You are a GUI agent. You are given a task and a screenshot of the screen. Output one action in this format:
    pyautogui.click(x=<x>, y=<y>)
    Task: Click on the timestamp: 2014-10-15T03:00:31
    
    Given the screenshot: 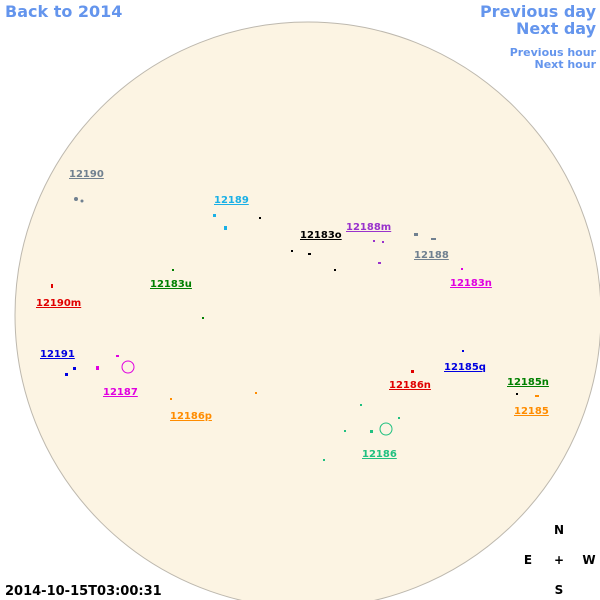 What is the action you would take?
    pyautogui.click(x=83, y=591)
    